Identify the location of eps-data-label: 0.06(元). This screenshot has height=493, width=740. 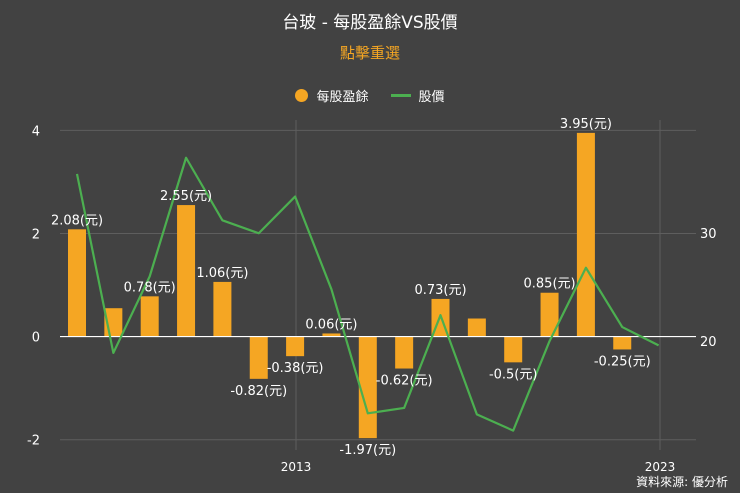
(331, 324).